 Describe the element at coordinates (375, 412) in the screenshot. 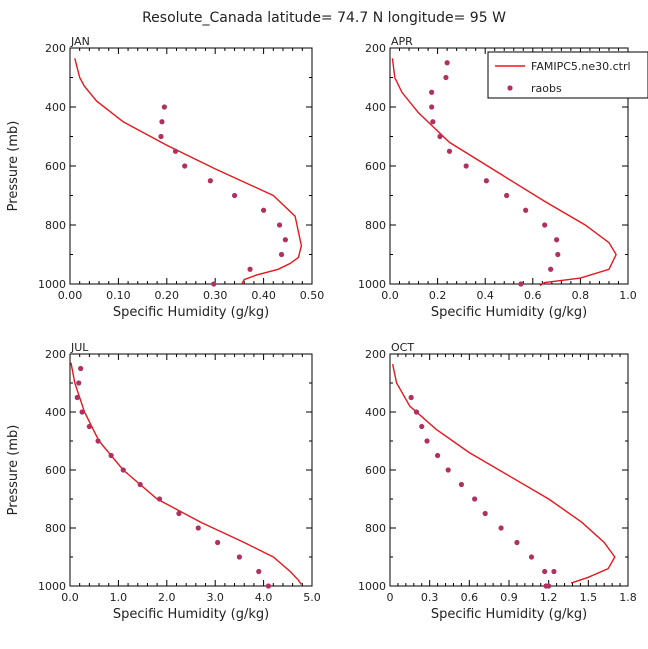

I see `oct-ytick-label: 400` at that location.